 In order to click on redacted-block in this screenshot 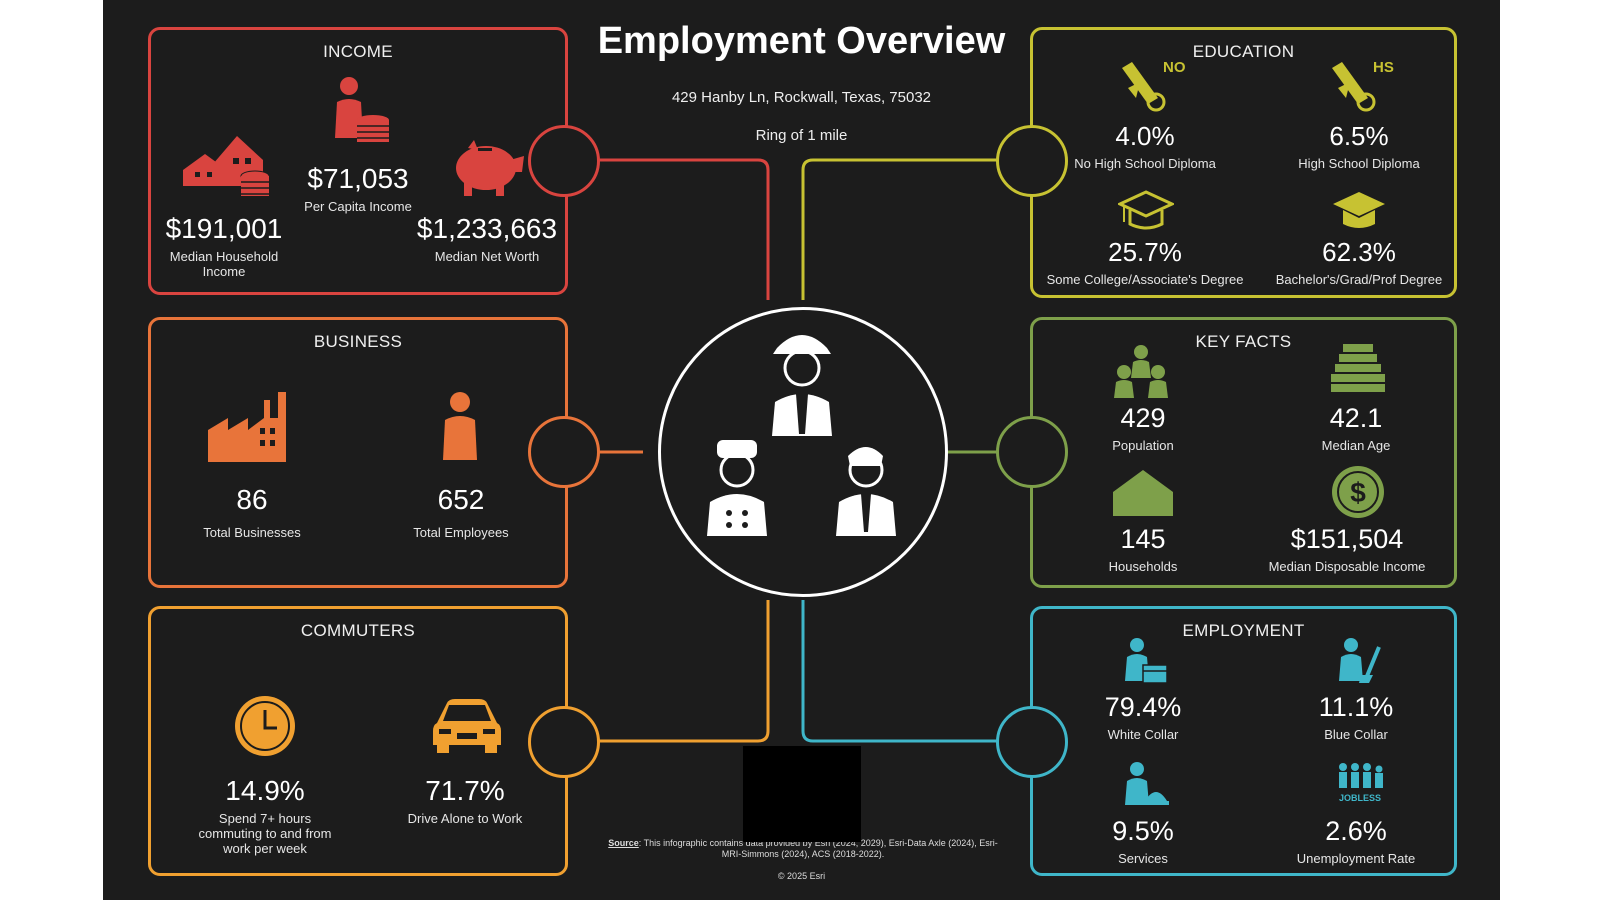, I will do `click(802, 794)`.